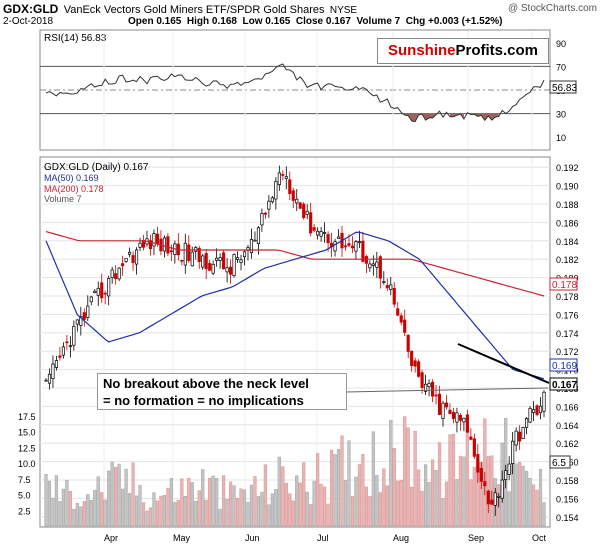 The image size is (600, 550). I want to click on price-tick-label: 0.154, so click(567, 518).